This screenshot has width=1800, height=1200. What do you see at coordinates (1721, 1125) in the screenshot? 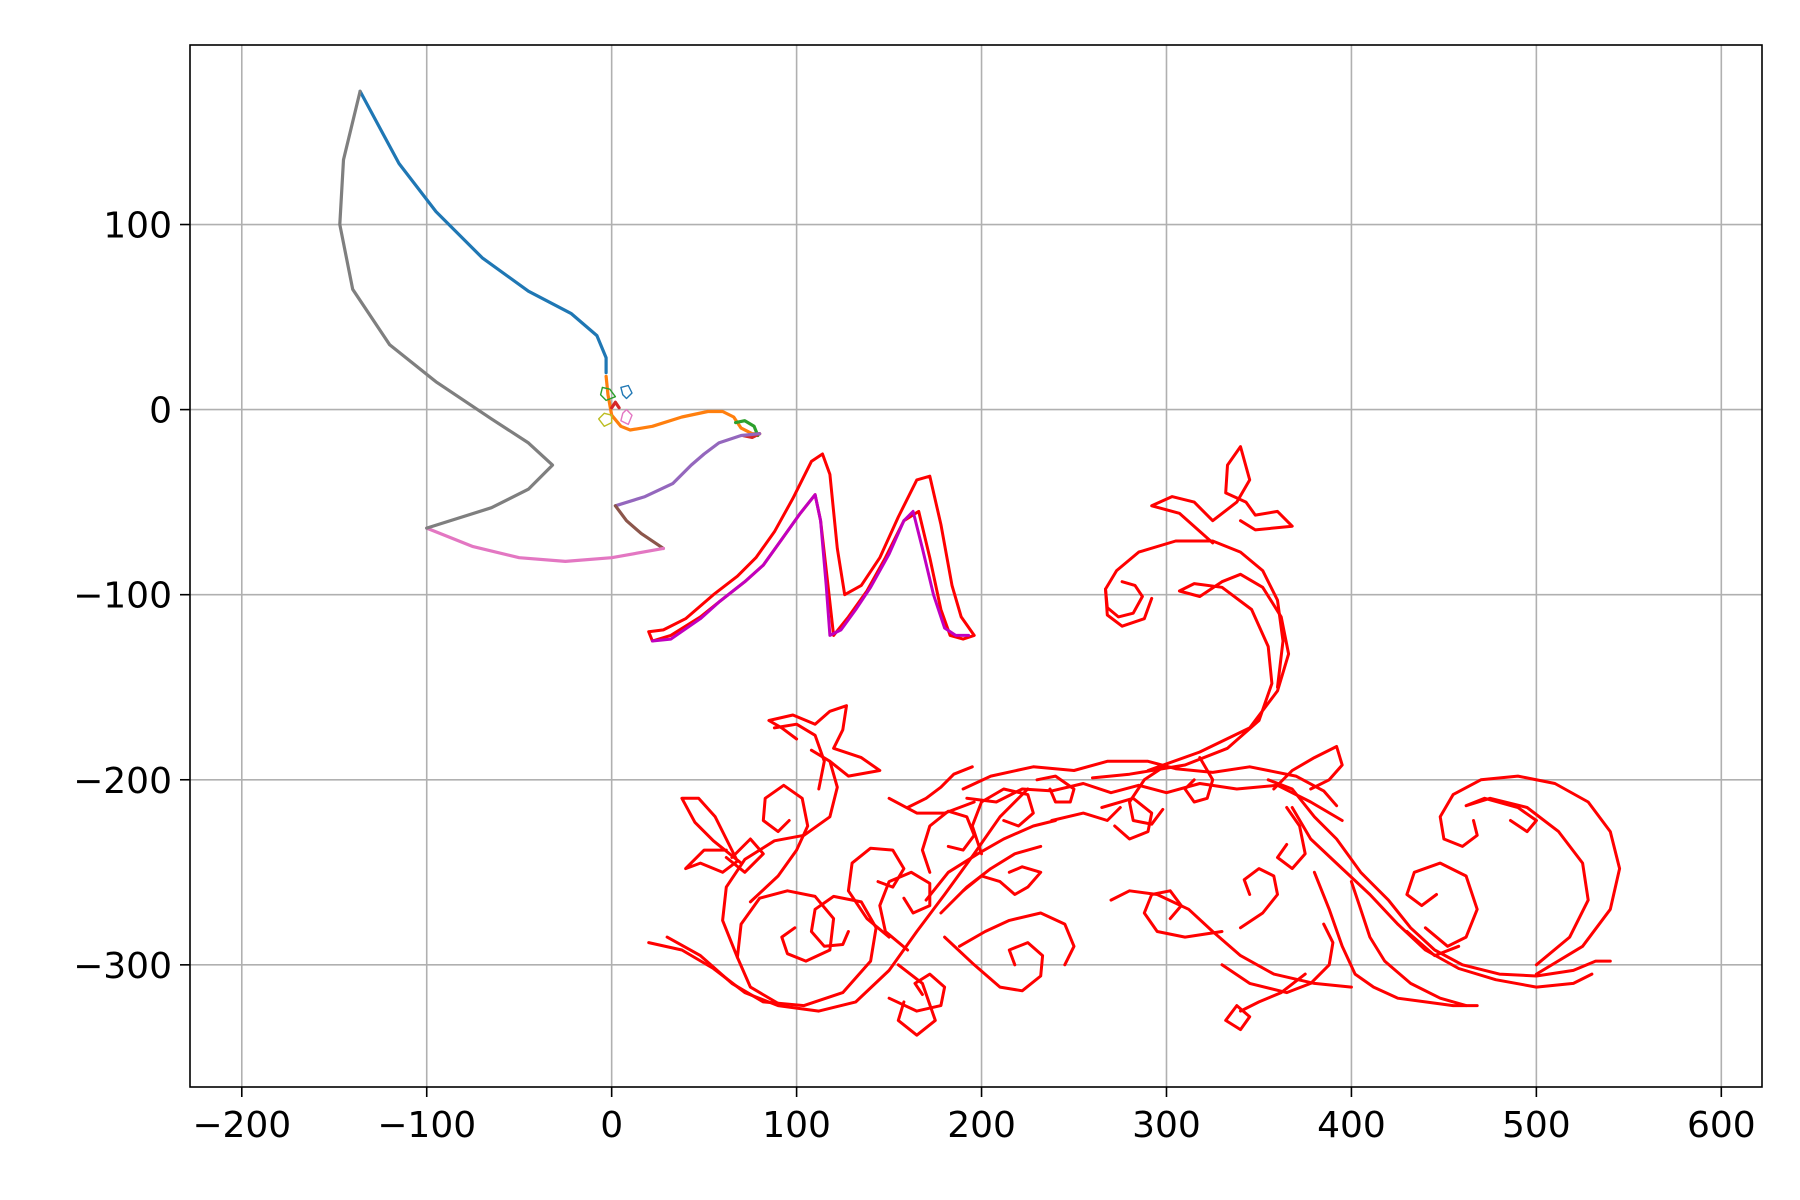
I see `x-tick-label: 600` at bounding box center [1721, 1125].